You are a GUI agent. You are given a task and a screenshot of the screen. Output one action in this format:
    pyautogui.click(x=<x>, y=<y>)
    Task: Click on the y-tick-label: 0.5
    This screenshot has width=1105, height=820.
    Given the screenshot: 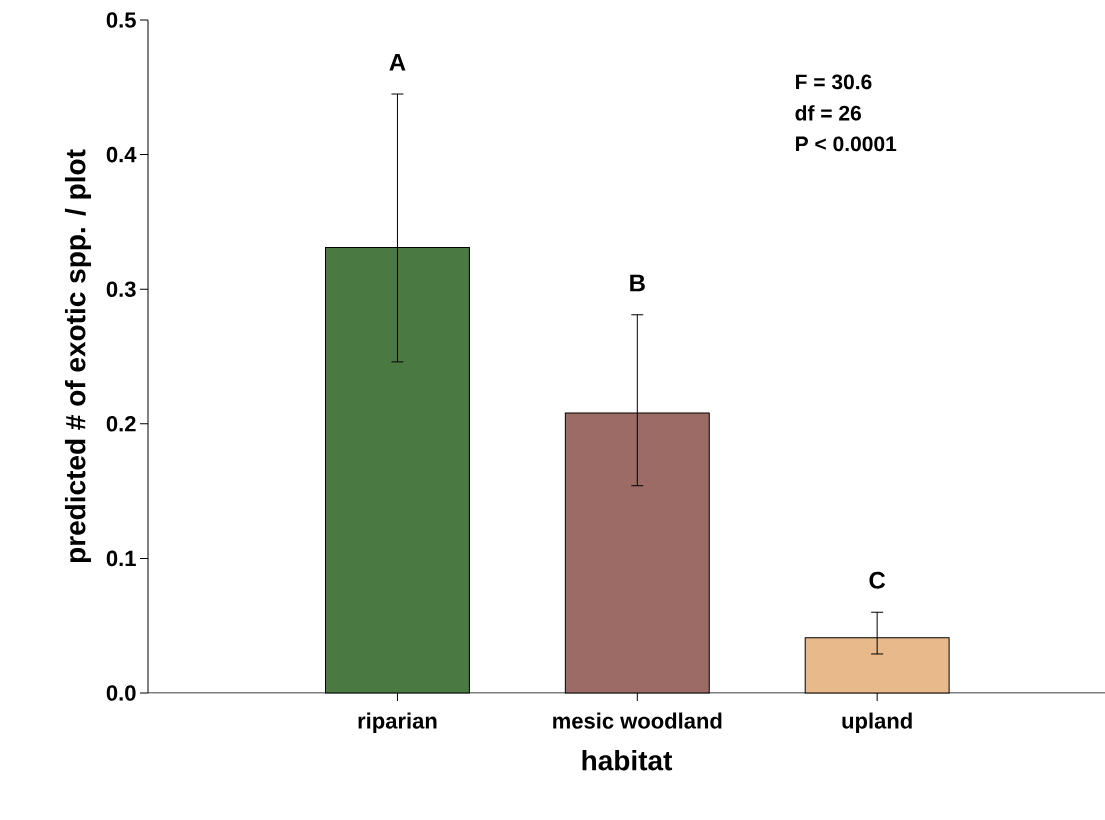 What is the action you would take?
    pyautogui.click(x=121, y=20)
    